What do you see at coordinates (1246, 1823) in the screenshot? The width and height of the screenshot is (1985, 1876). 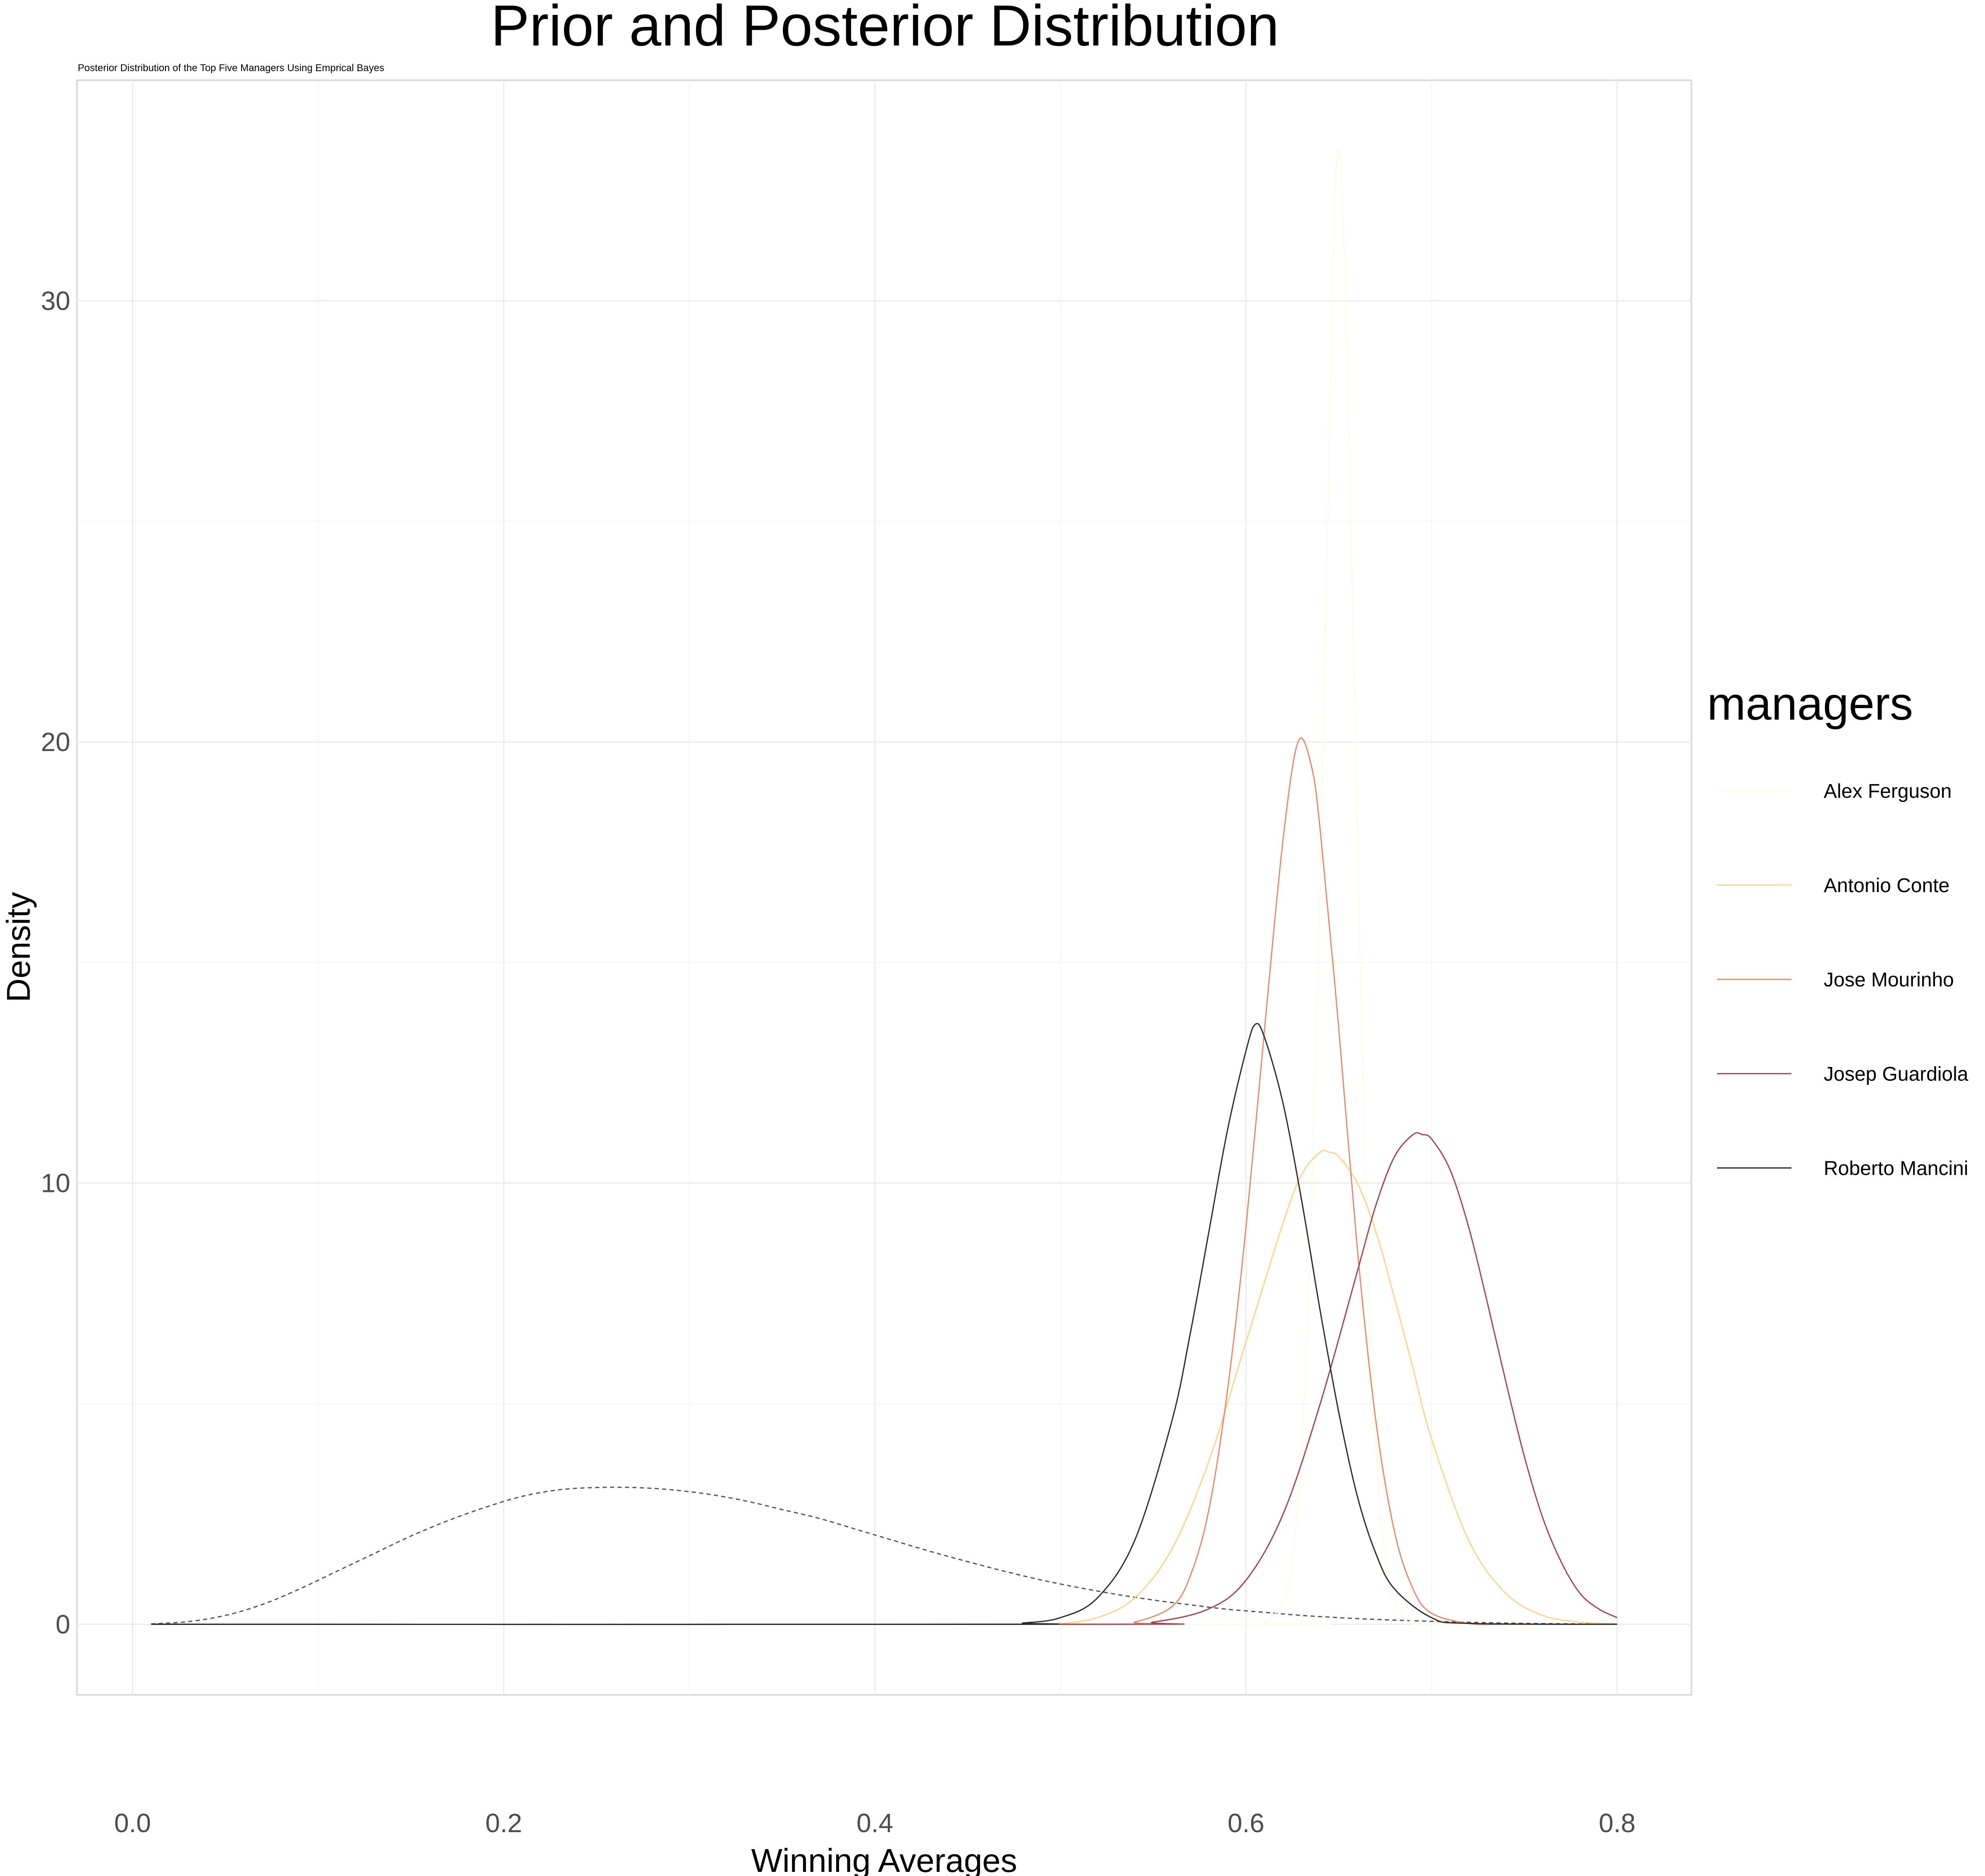 I see `x-tick-label: 0.6` at bounding box center [1246, 1823].